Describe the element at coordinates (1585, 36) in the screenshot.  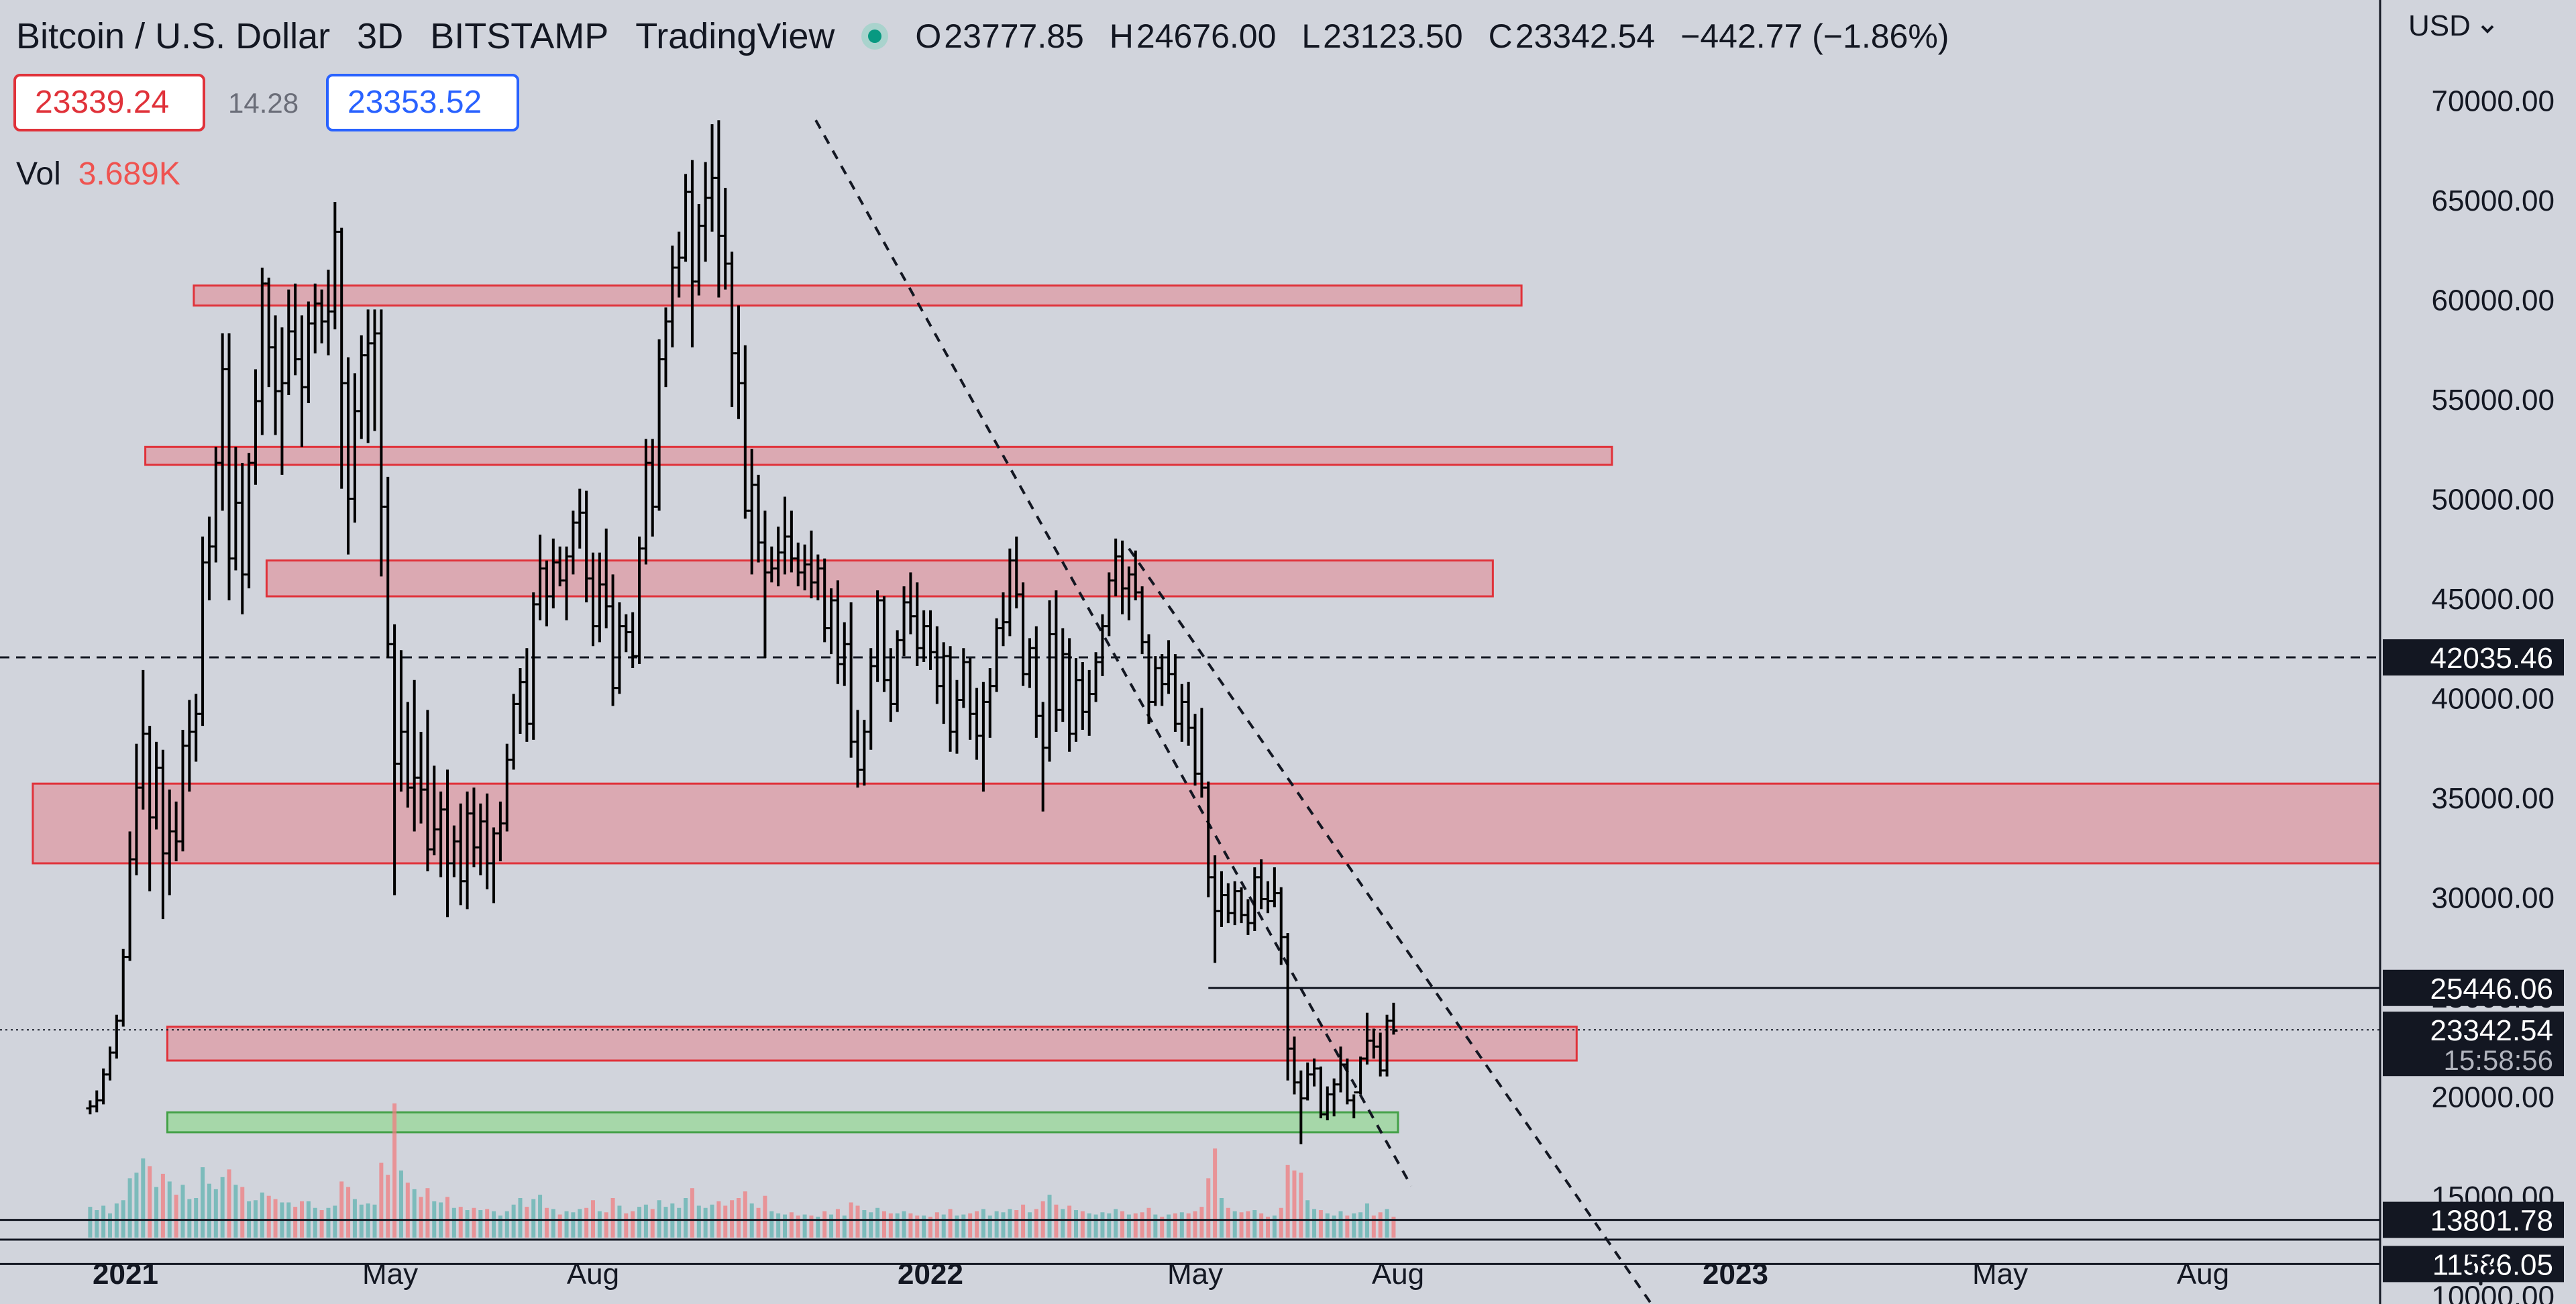
I see `close-value: 23342.54` at that location.